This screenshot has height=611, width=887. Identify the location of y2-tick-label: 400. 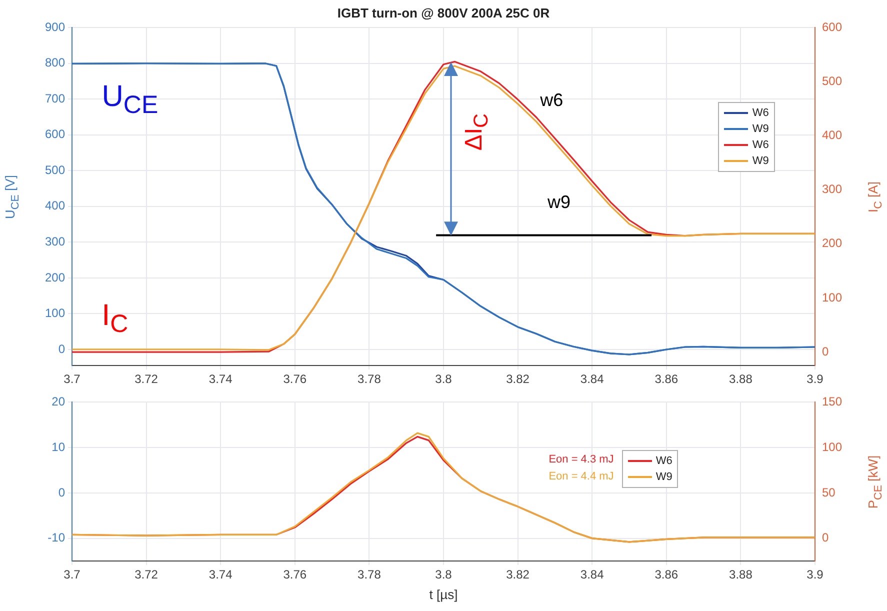
(832, 135).